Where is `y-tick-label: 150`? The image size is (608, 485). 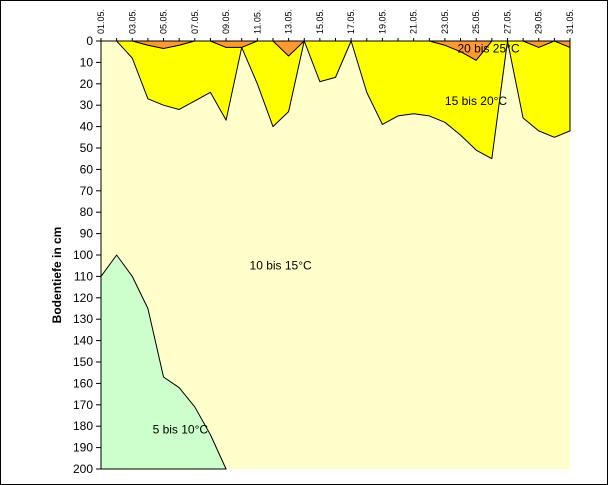 y-tick-label: 150 is located at coordinates (83, 362).